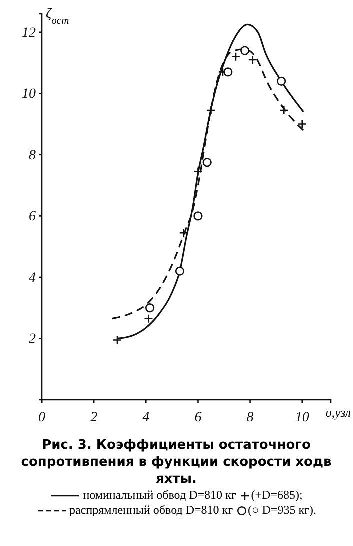  What do you see at coordinates (29, 33) in the screenshot?
I see `y-tick-label: 12` at bounding box center [29, 33].